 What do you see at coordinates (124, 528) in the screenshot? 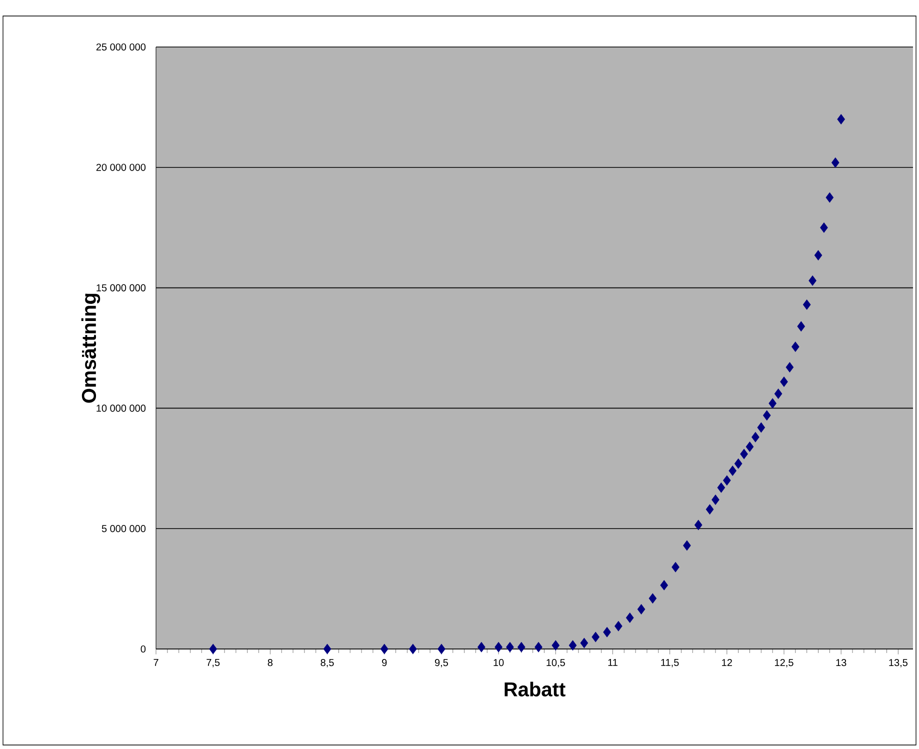
I see `y-tick-label: 5 000 000` at bounding box center [124, 528].